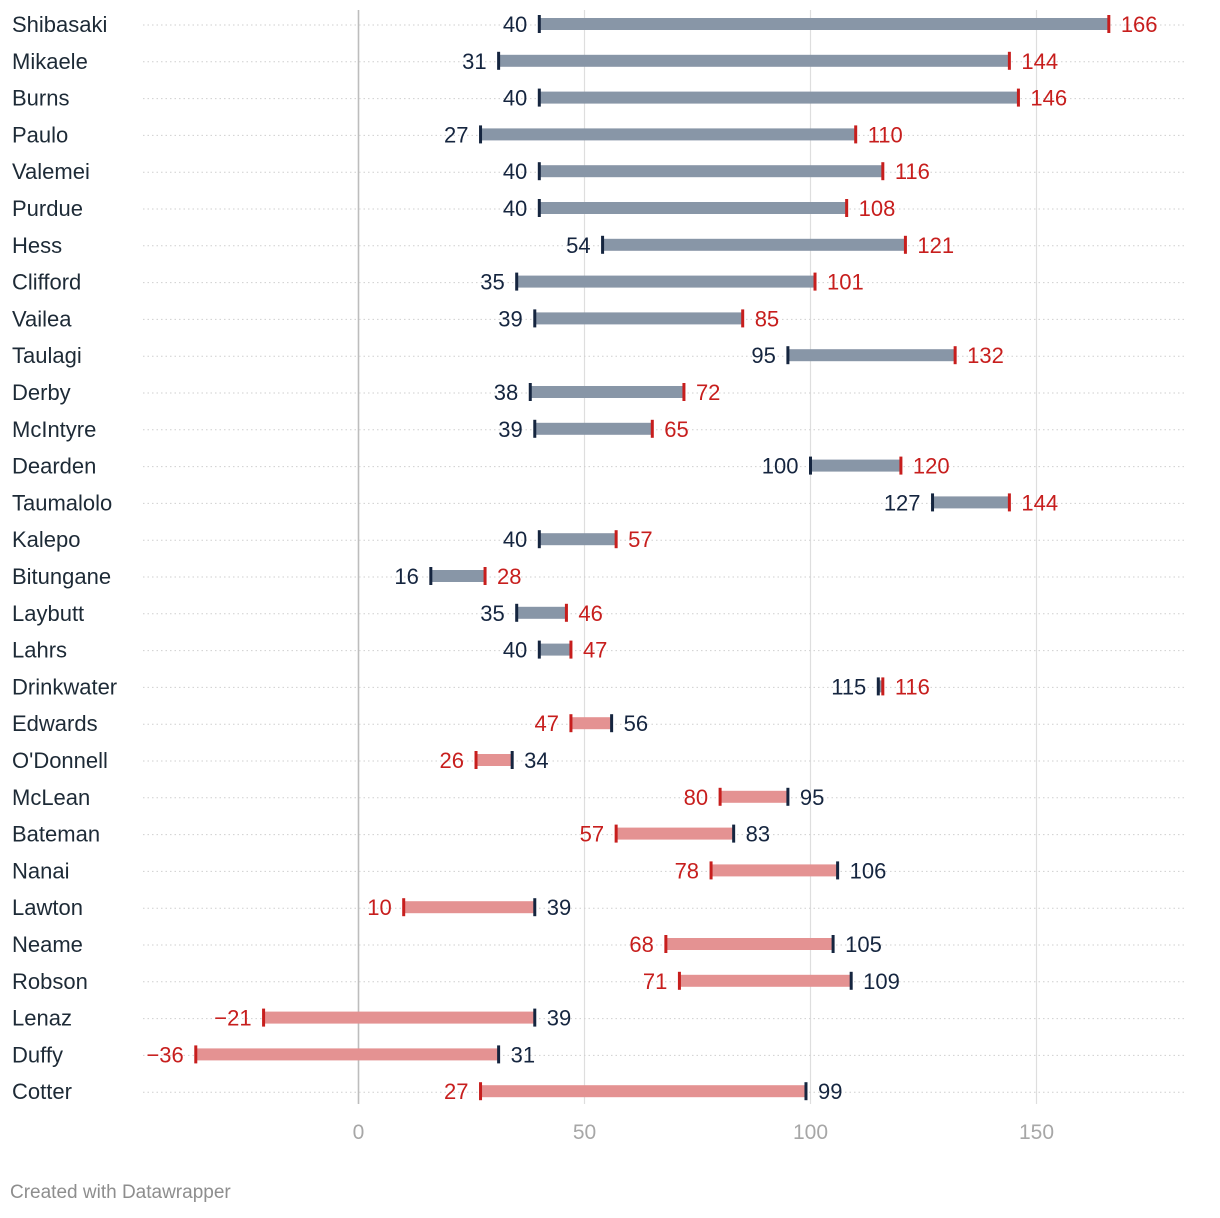 This screenshot has width=1220, height=1218. What do you see at coordinates (54, 466) in the screenshot?
I see `row-name: Dearden` at bounding box center [54, 466].